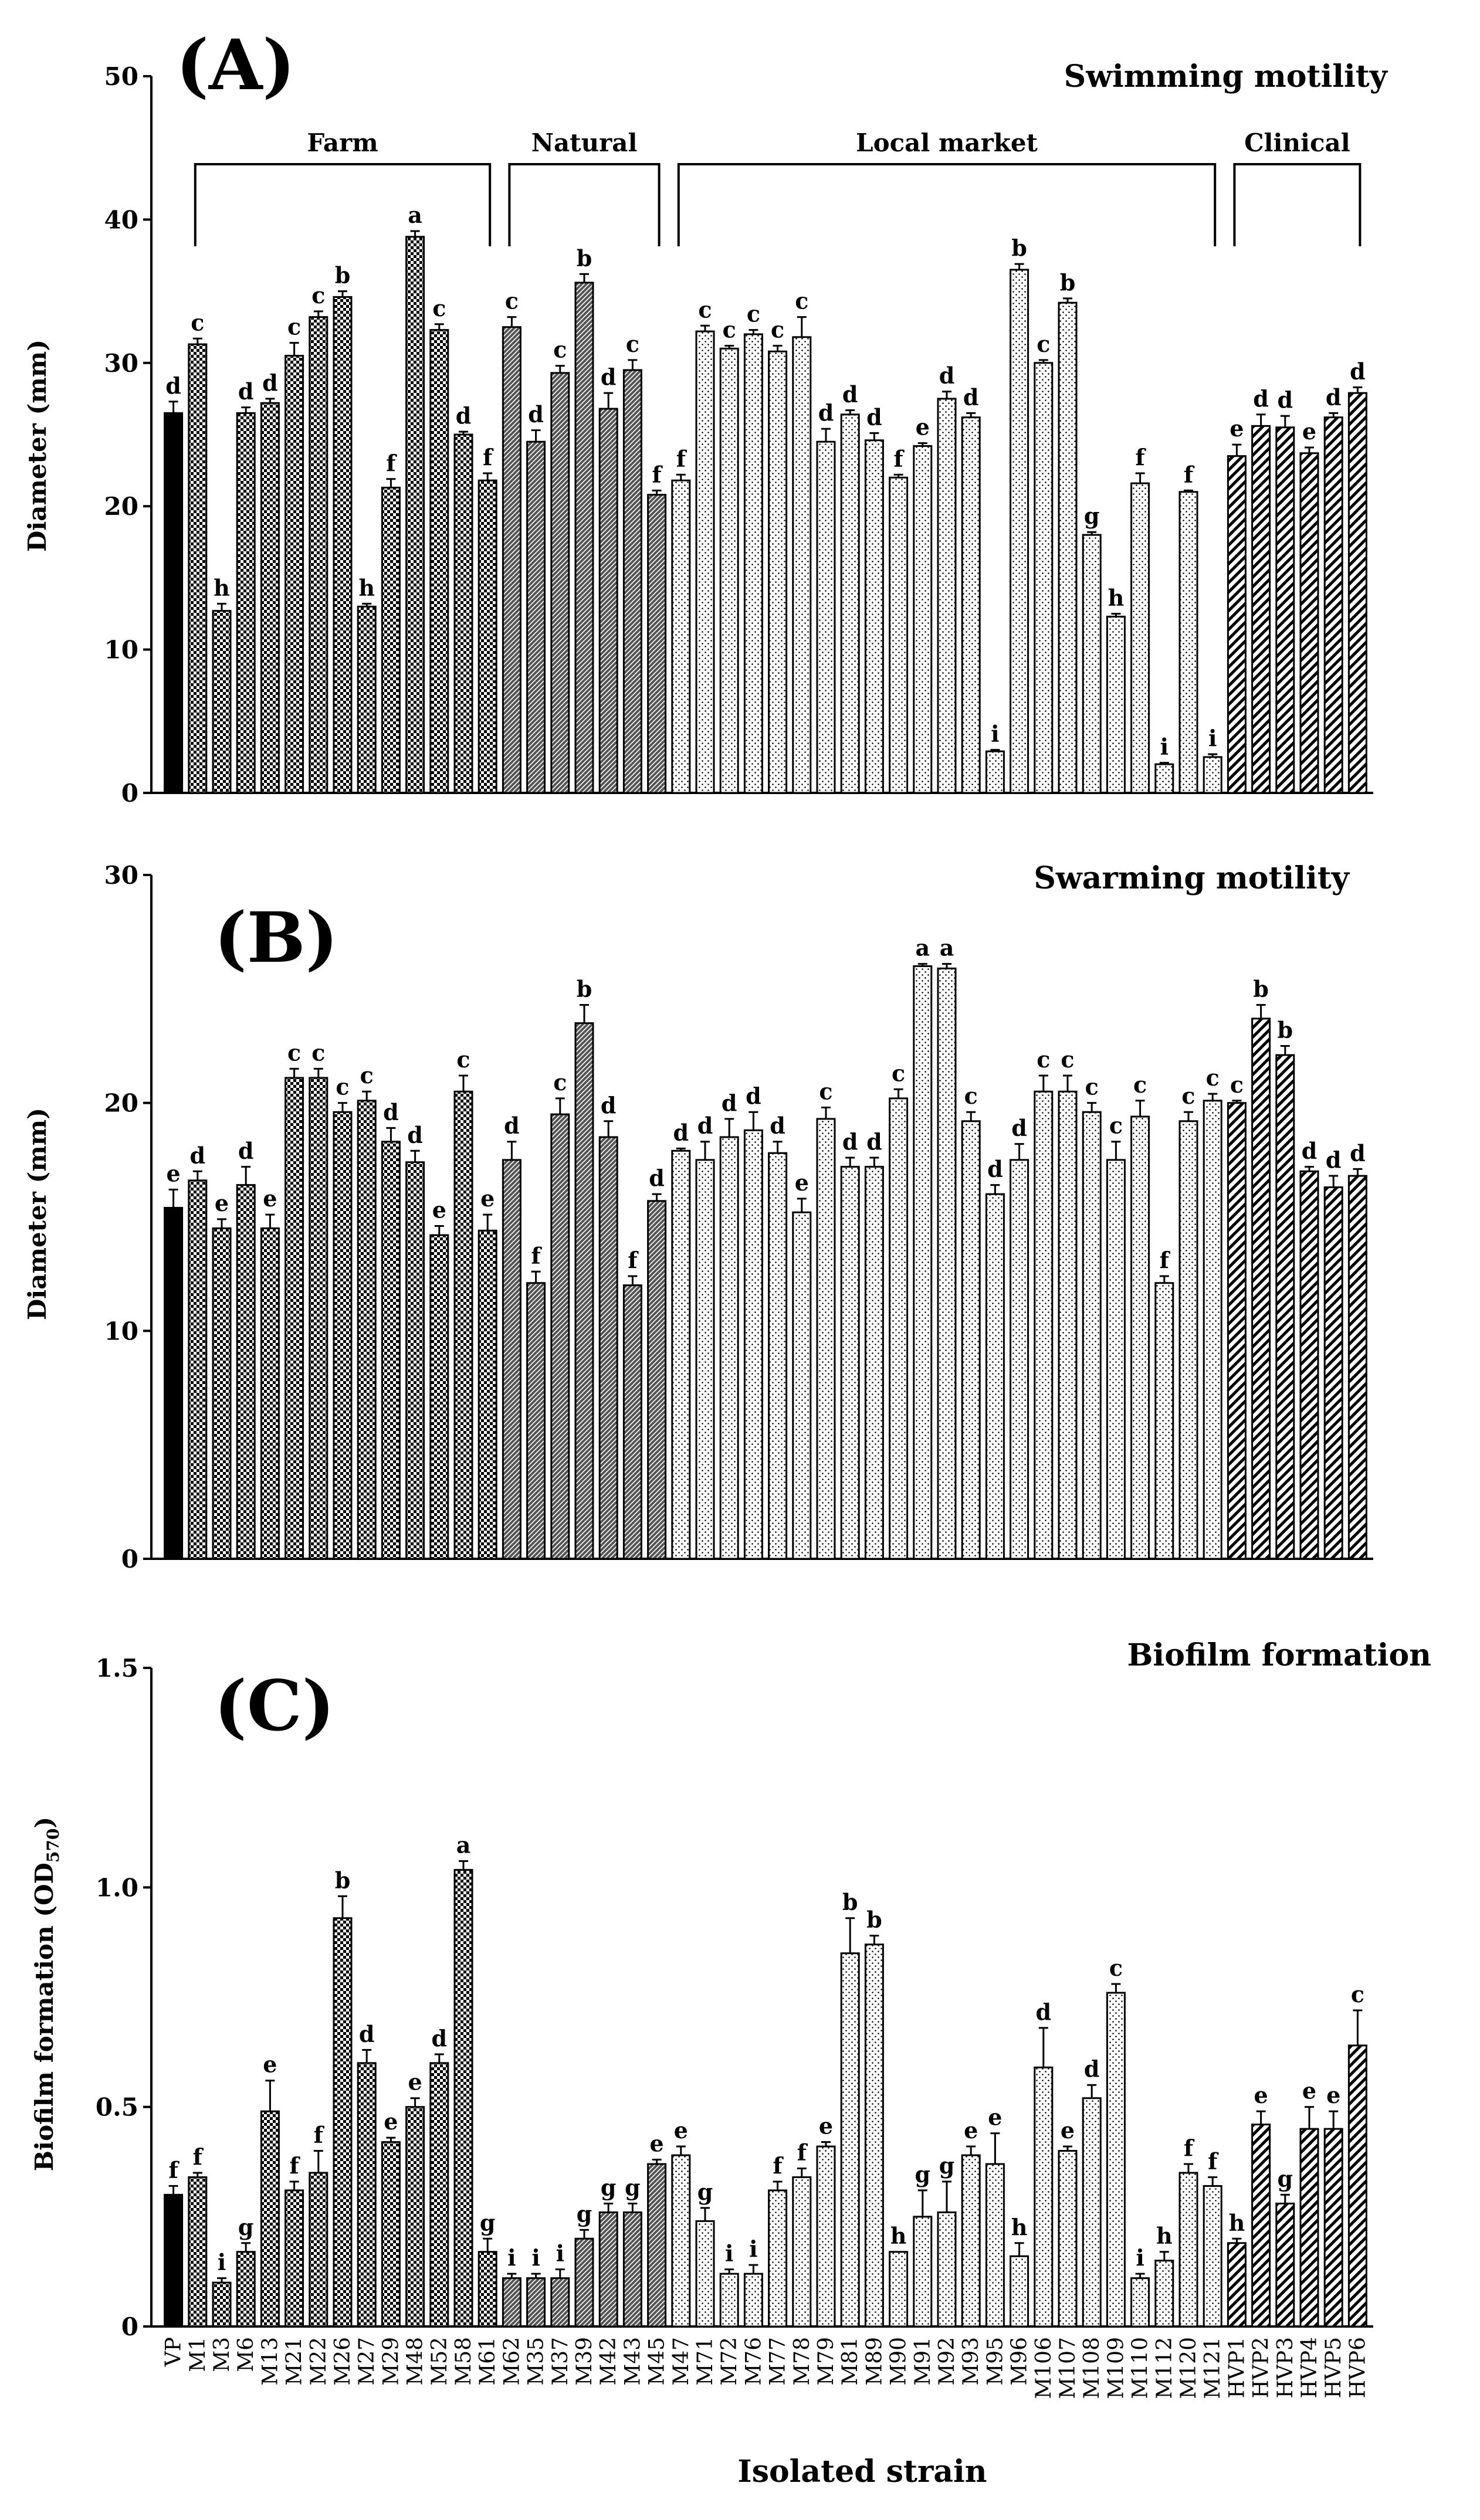 The image size is (1480, 2520). I want to click on x-tick-label-m79: M79, so click(826, 2361).